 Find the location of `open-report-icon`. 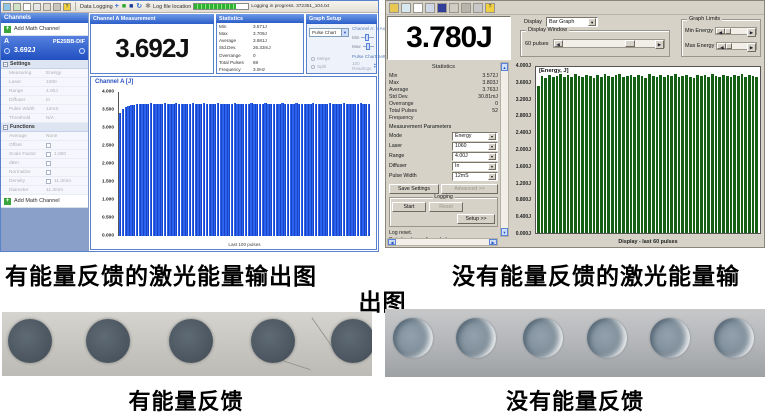

open-report-icon is located at coordinates (394, 7).